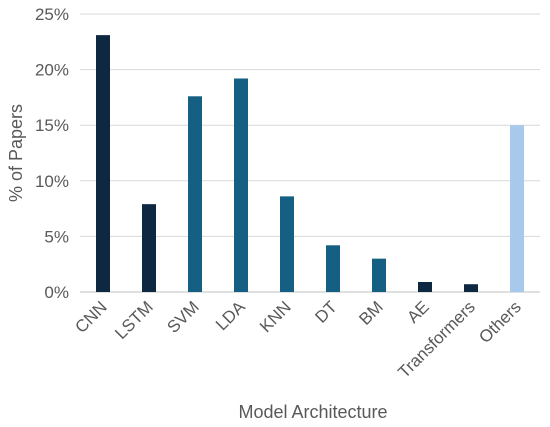  Describe the element at coordinates (517, 208) in the screenshot. I see `bar-others` at that location.